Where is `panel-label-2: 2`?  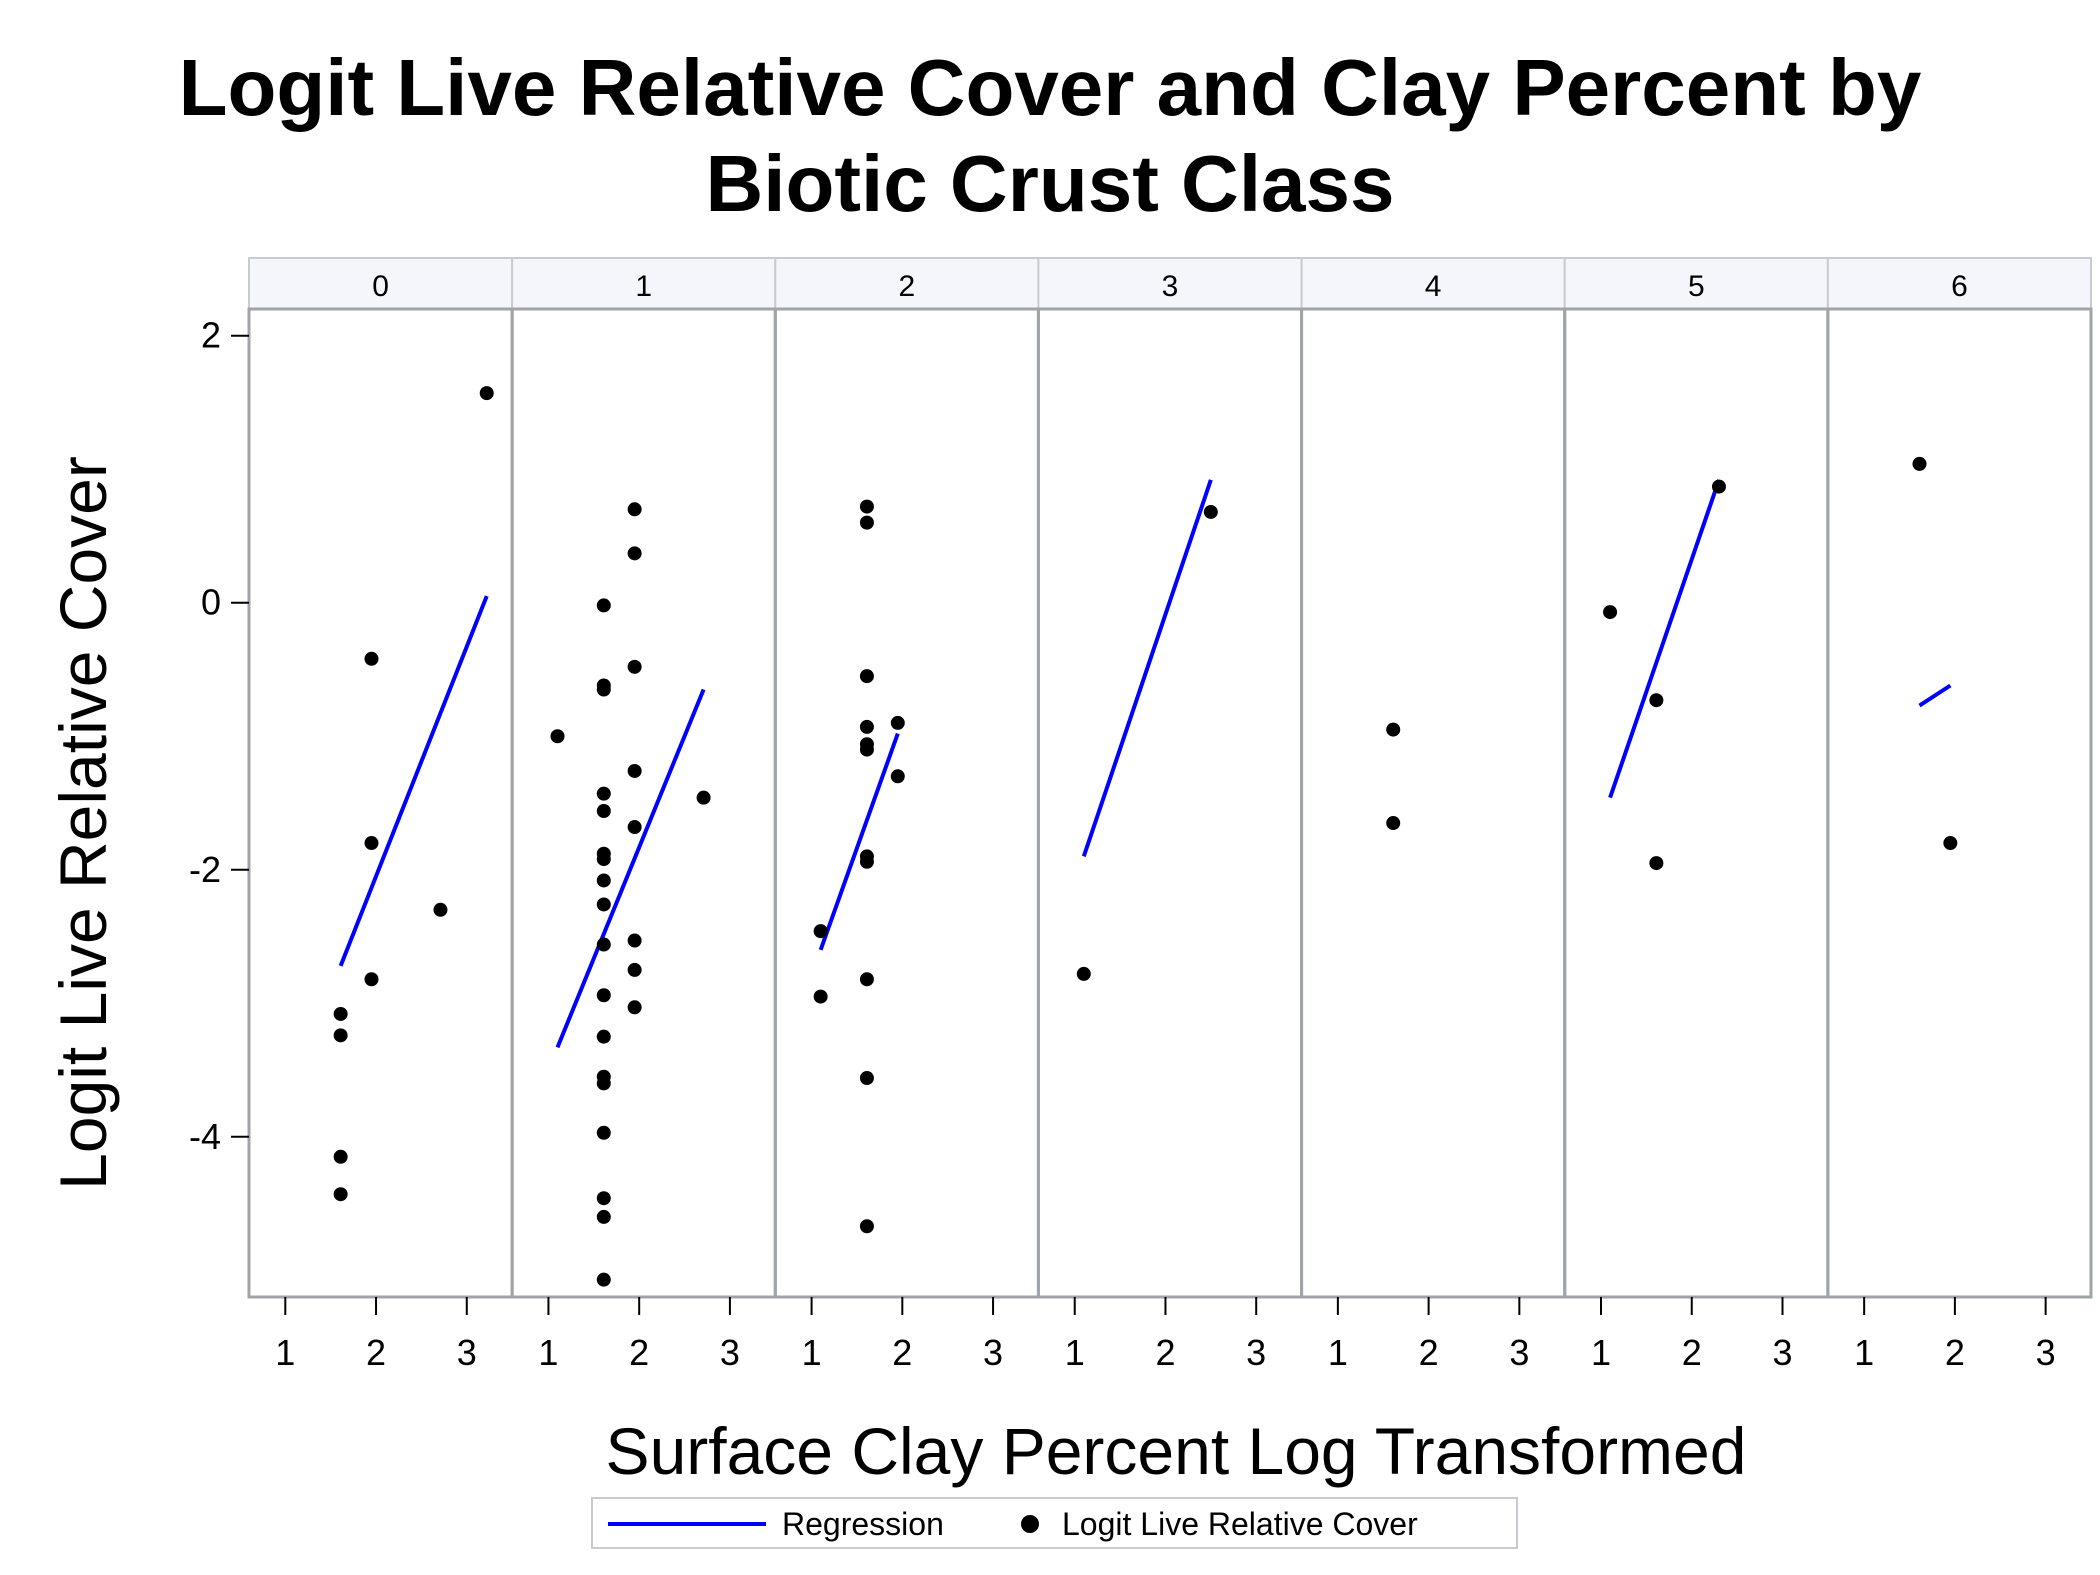
panel-label-2: 2 is located at coordinates (907, 286).